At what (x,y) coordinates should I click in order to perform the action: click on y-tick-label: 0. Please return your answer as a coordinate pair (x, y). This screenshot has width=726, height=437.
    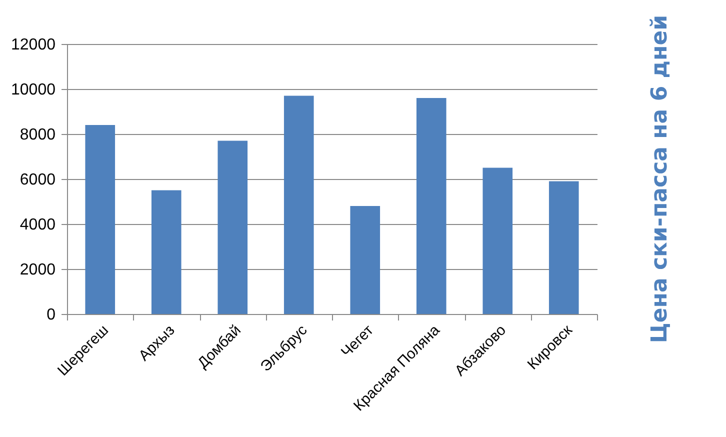
    Looking at the image, I should click on (51, 315).